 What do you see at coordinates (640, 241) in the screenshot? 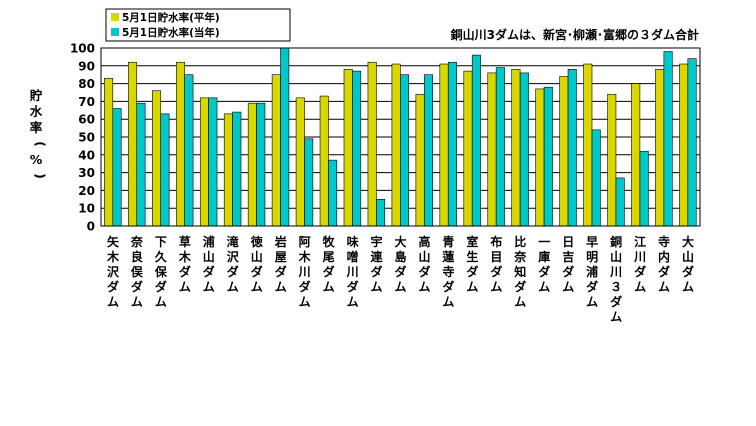
I see `category-char: 江` at bounding box center [640, 241].